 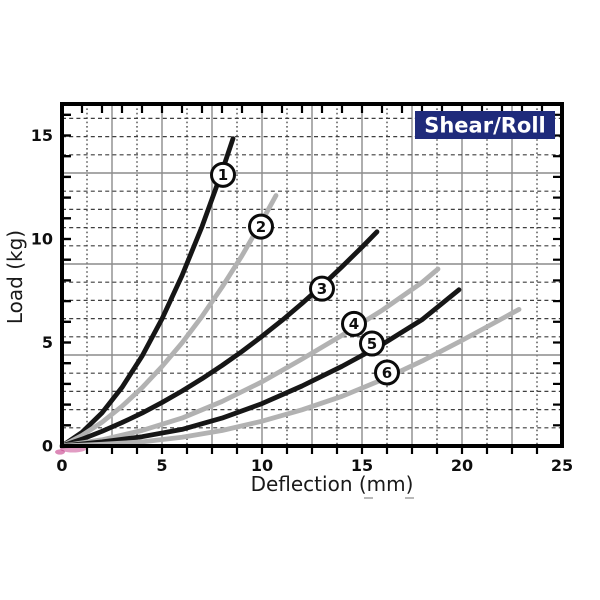 I want to click on curve-label-number-2: 2, so click(x=261, y=227).